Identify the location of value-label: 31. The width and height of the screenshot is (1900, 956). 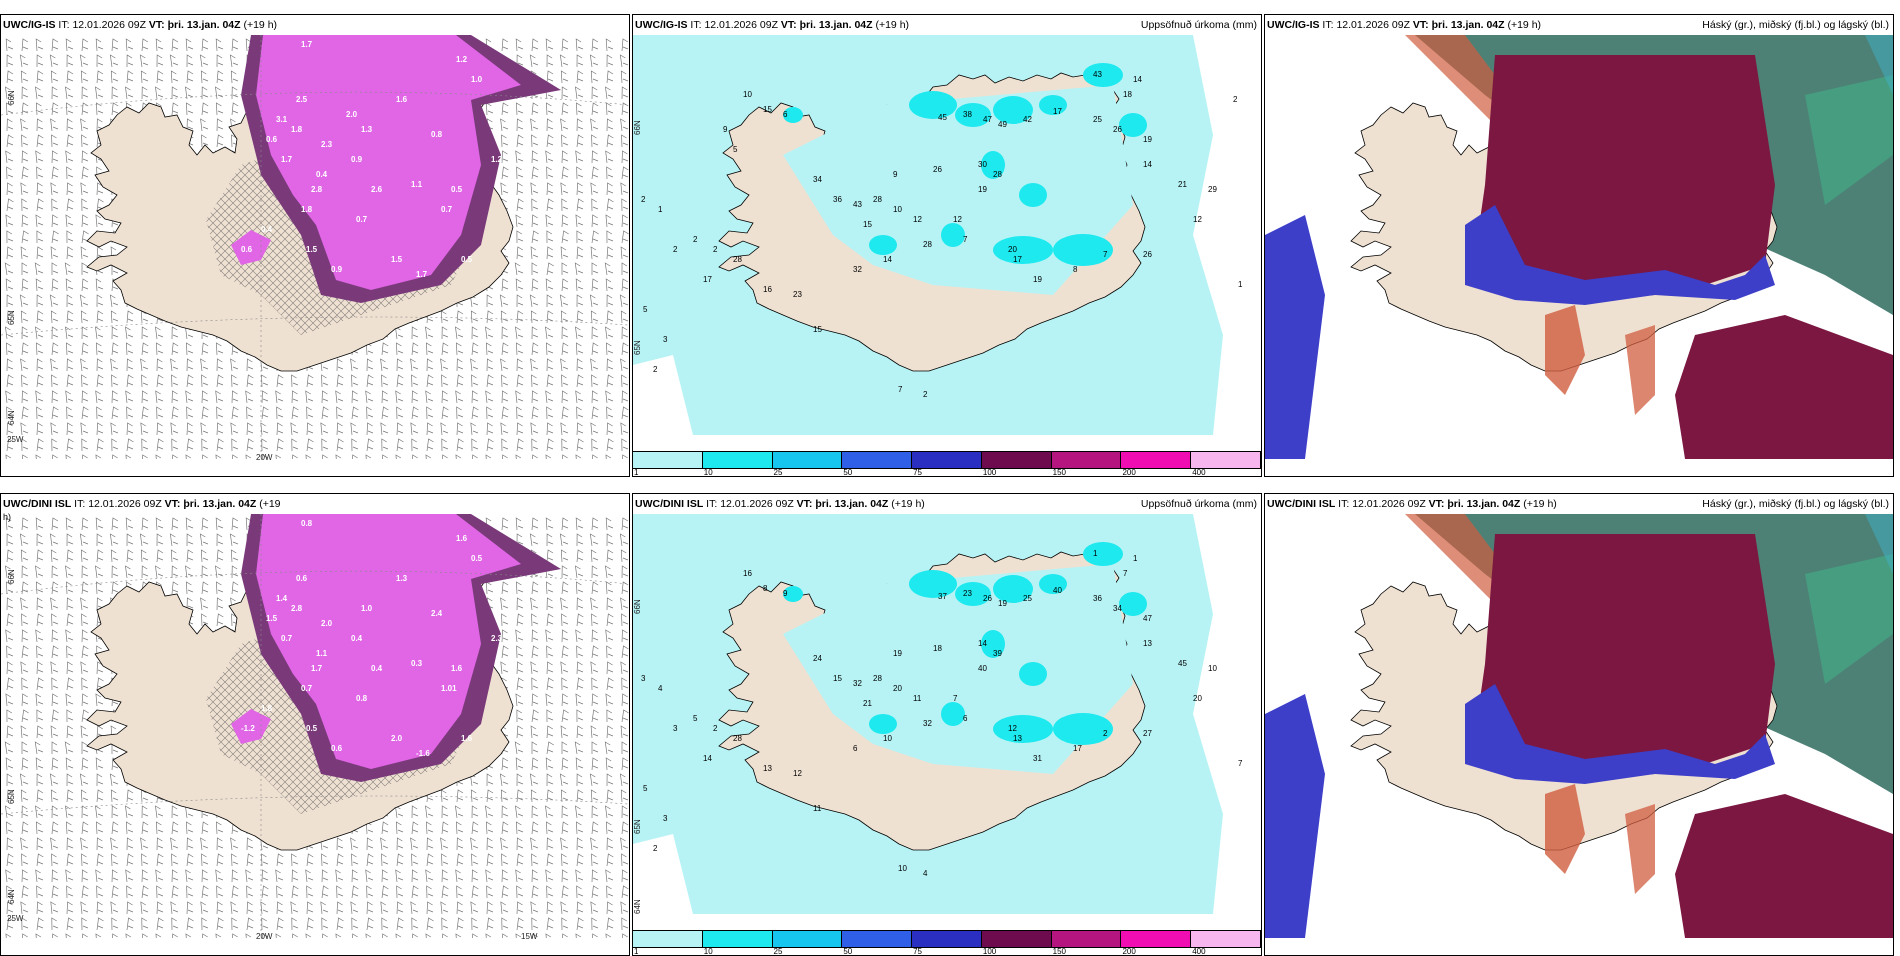
(1037, 758).